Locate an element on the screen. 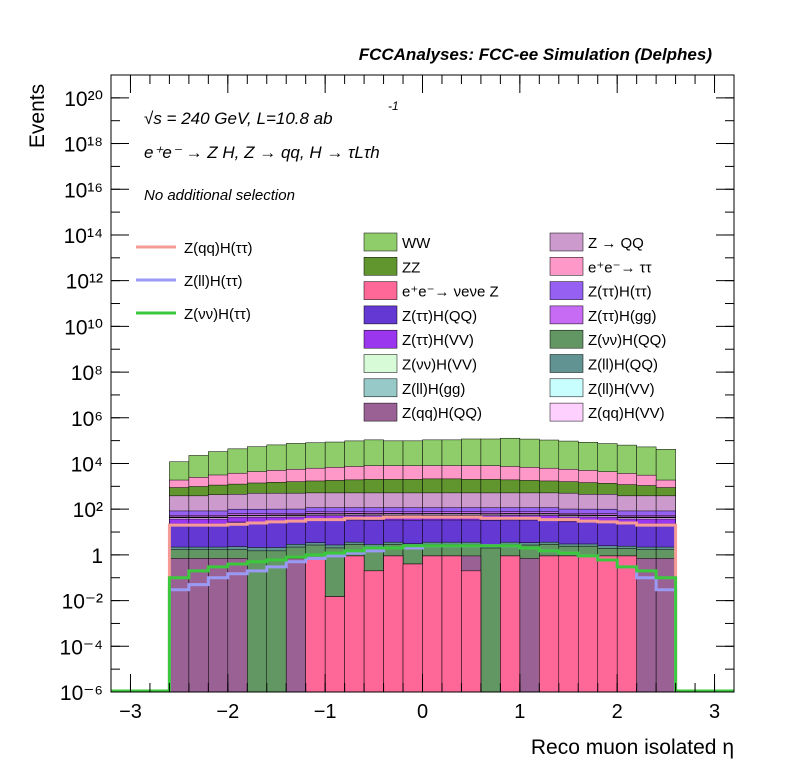  legend-label-z-h-vv: Z(νν)H(VV) is located at coordinates (439, 365).